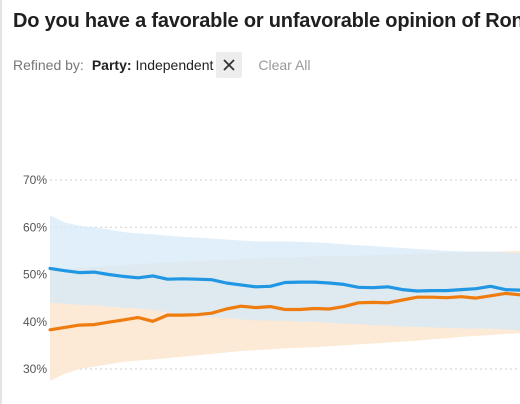 The image size is (520, 404). What do you see at coordinates (1, 202) in the screenshot?
I see `left-border` at bounding box center [1, 202].